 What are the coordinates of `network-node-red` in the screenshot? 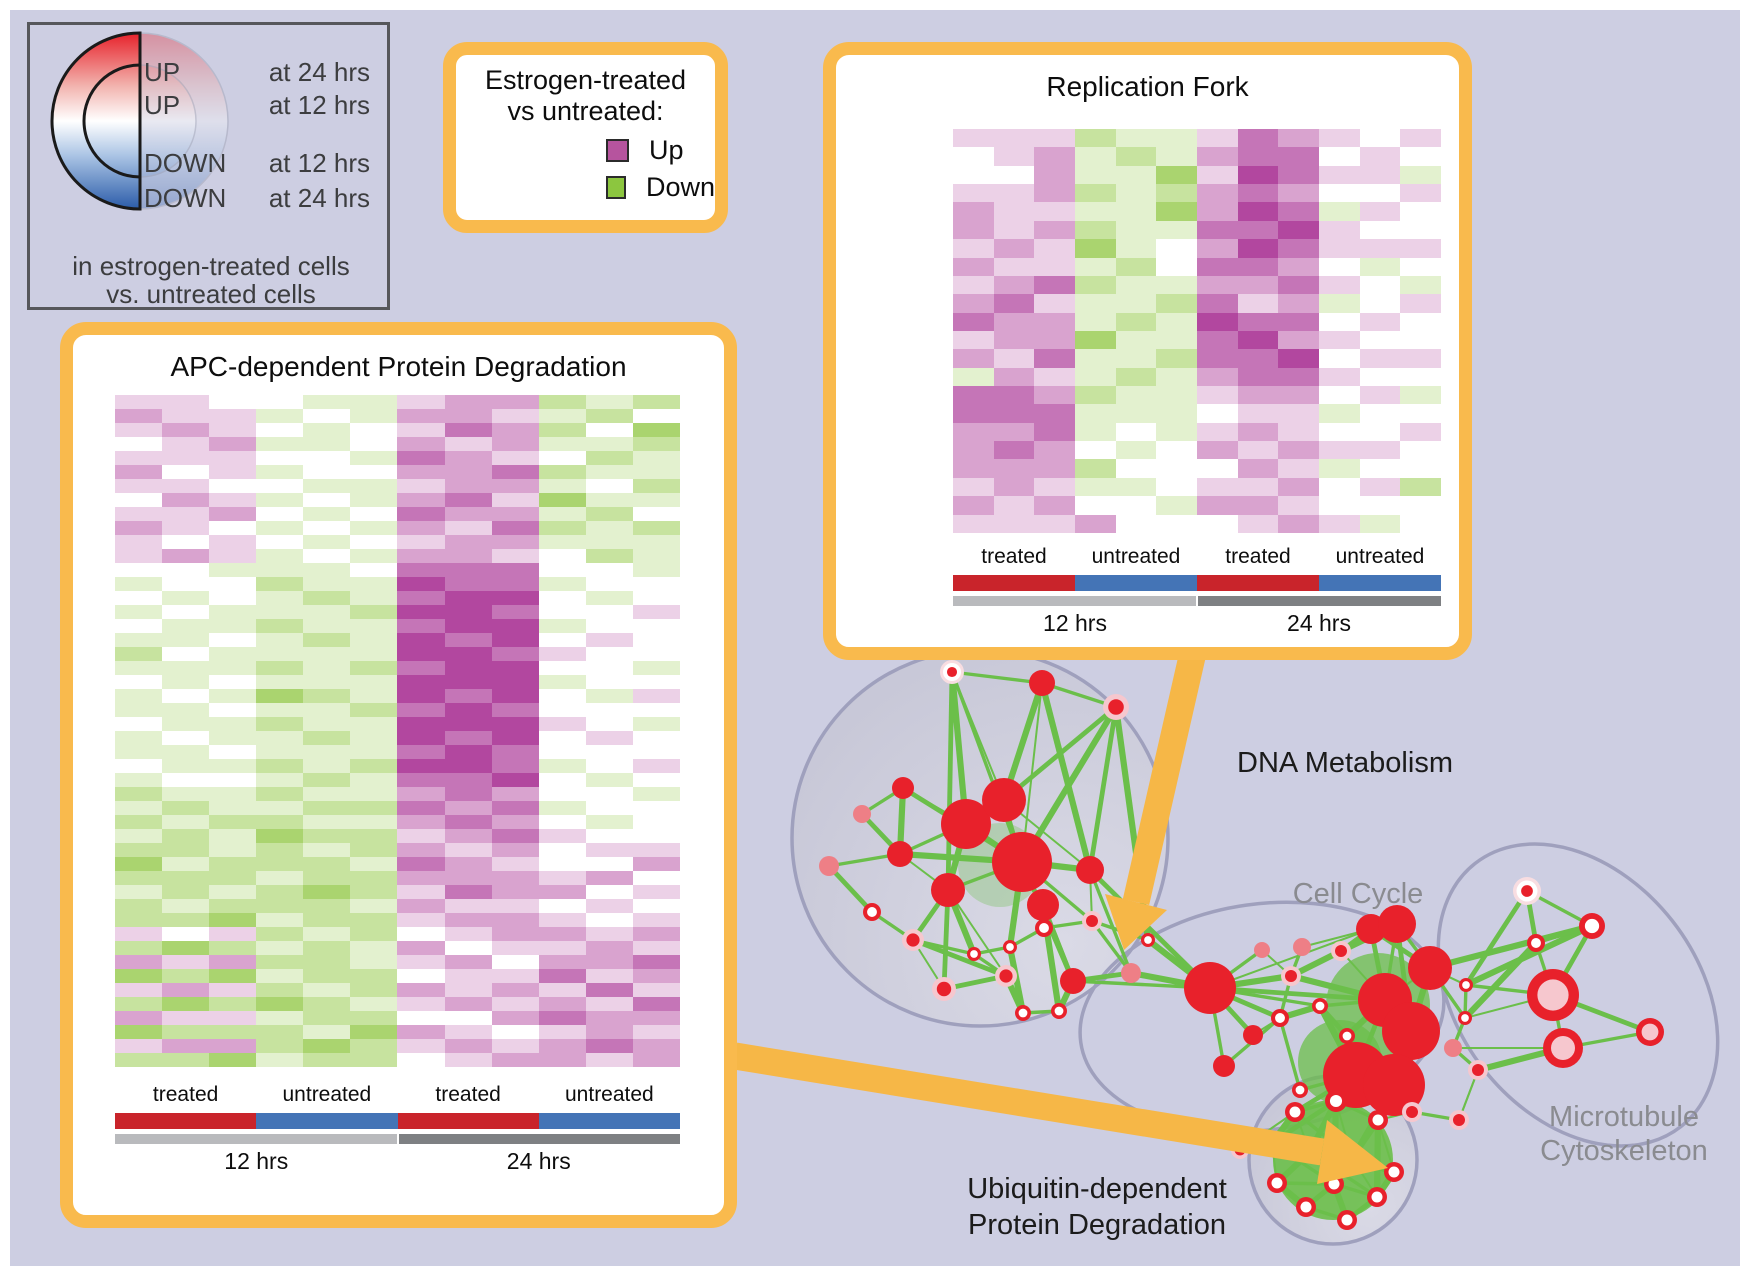 It's located at (1043, 905).